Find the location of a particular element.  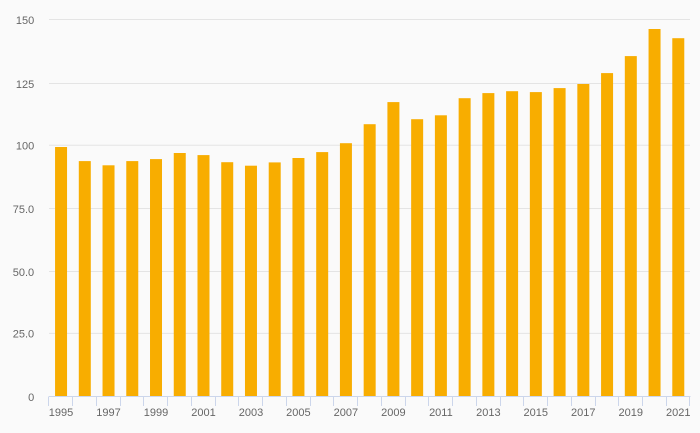

svg-text: 25.0 is located at coordinates (23, 335).